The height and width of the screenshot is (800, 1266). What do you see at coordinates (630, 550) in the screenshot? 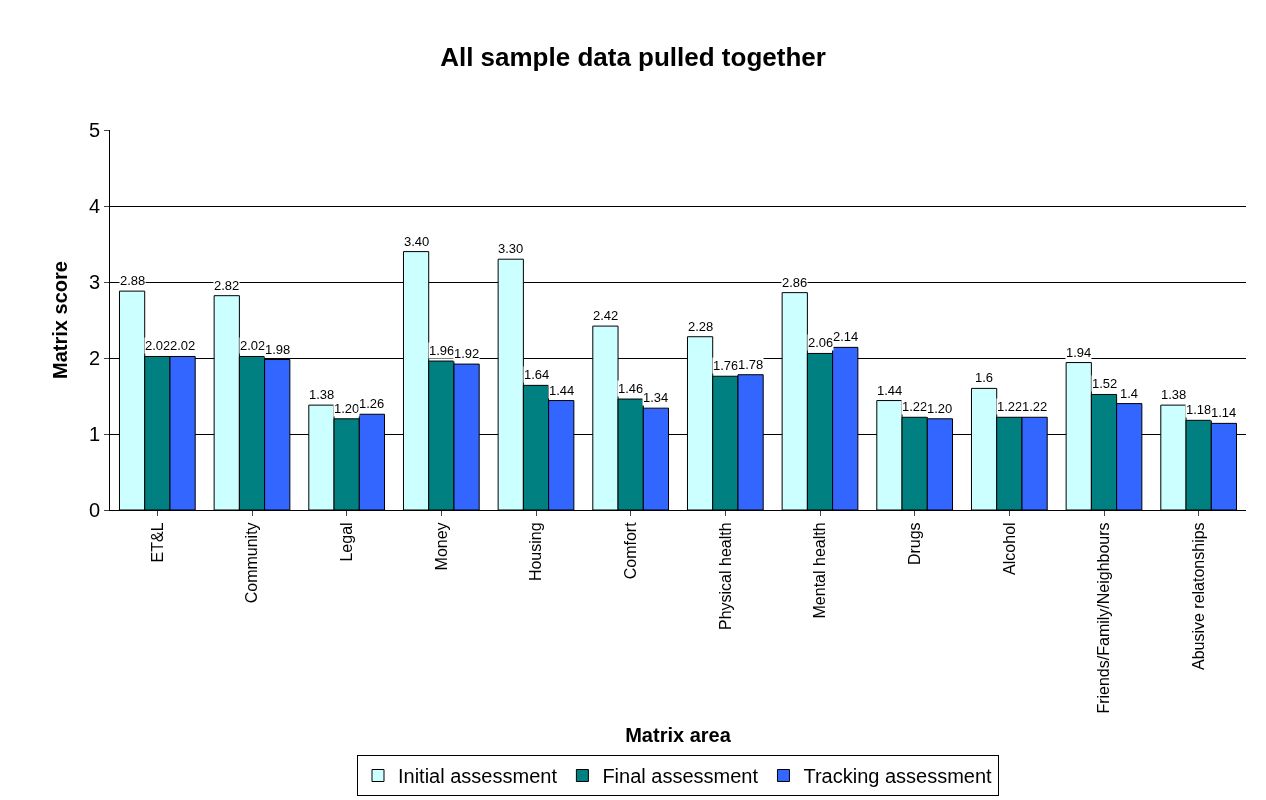
I see `x-tick-label: Comfort` at bounding box center [630, 550].